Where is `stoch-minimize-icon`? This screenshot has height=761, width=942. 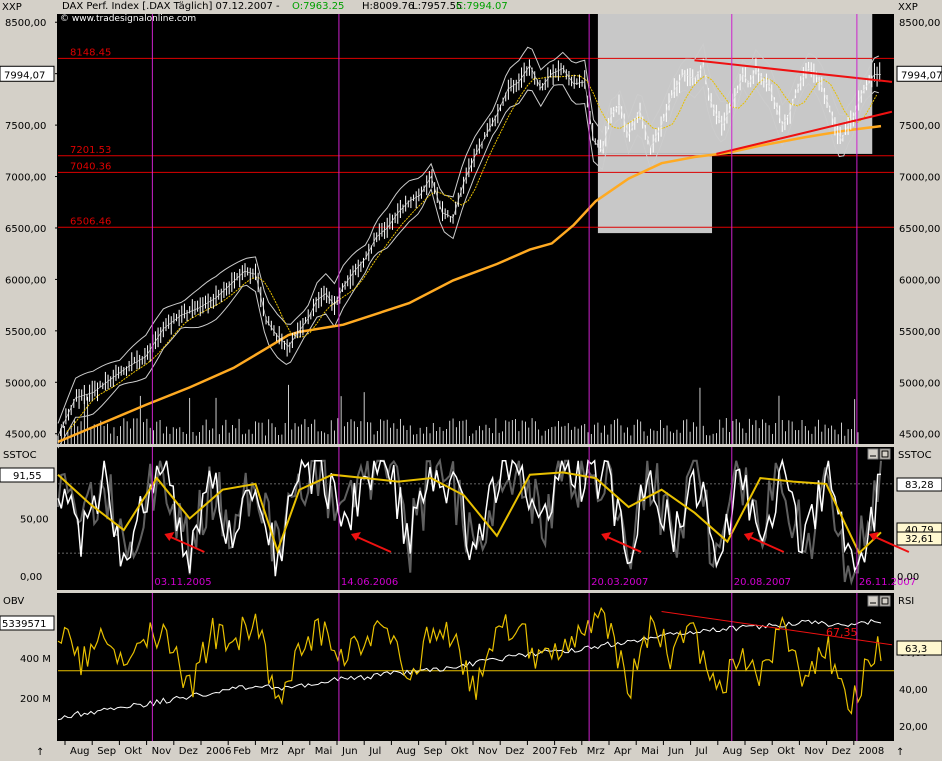
stoch-minimize-icon is located at coordinates (873, 454).